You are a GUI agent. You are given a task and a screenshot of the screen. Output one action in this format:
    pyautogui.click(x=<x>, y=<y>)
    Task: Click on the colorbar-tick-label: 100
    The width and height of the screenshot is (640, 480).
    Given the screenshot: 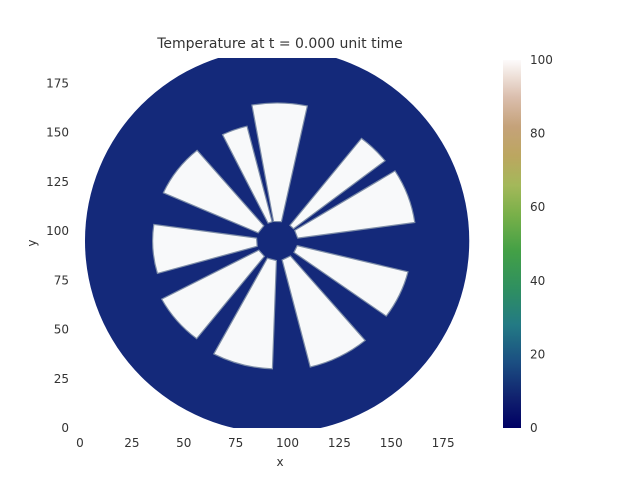 What is the action you would take?
    pyautogui.click(x=541, y=60)
    